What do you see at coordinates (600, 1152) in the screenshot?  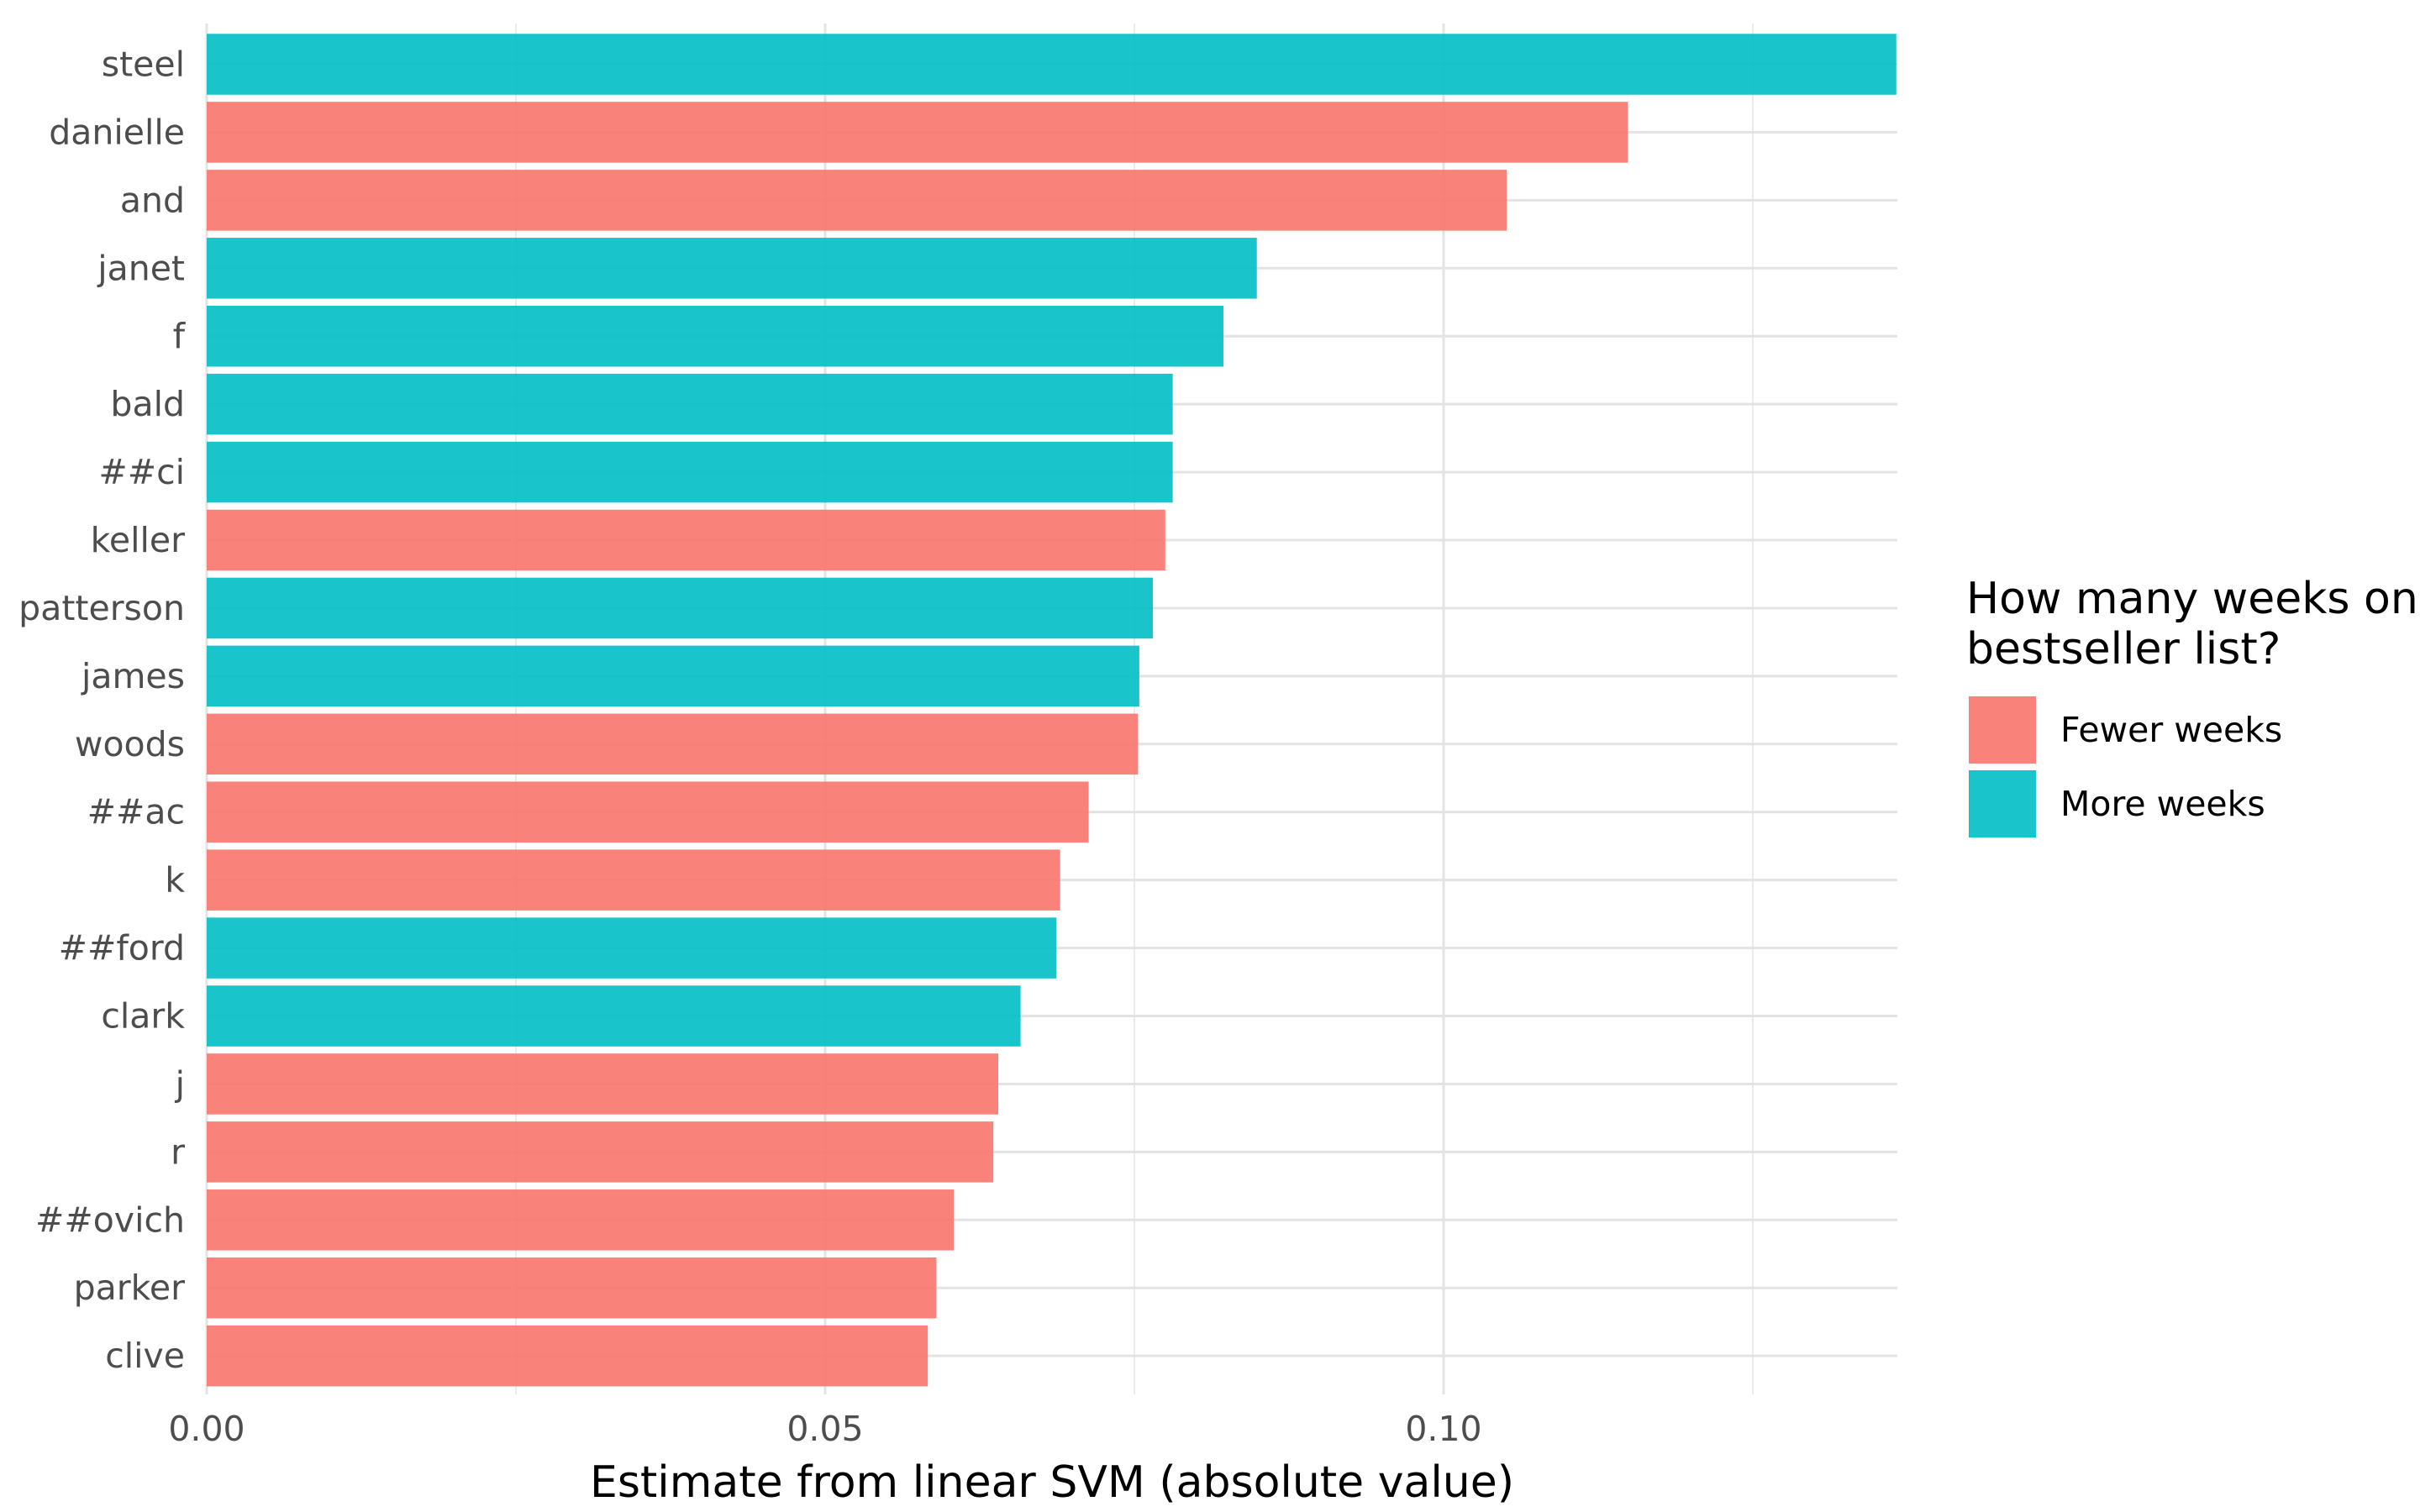 I see `bar-r` at bounding box center [600, 1152].